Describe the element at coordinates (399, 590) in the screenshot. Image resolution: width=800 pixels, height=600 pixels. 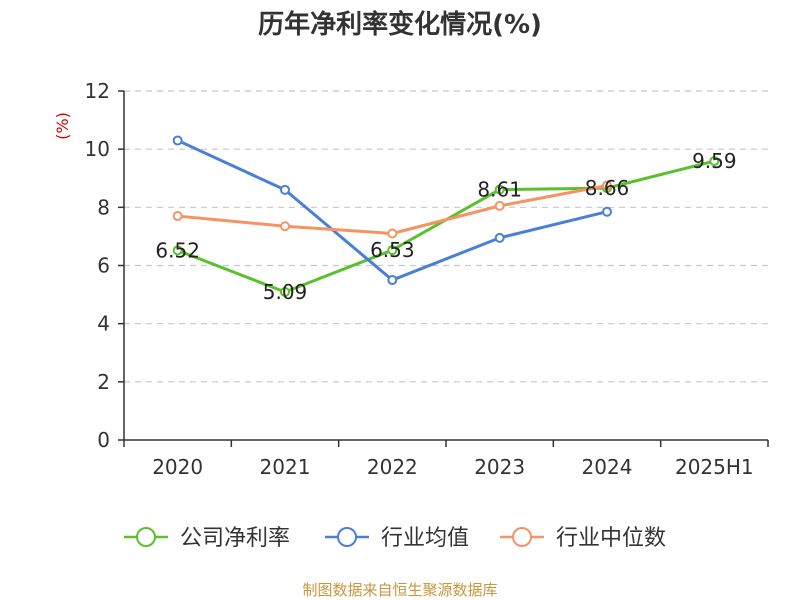
I see `data-source-note: 制图数据来自恒生聚源数据库` at that location.